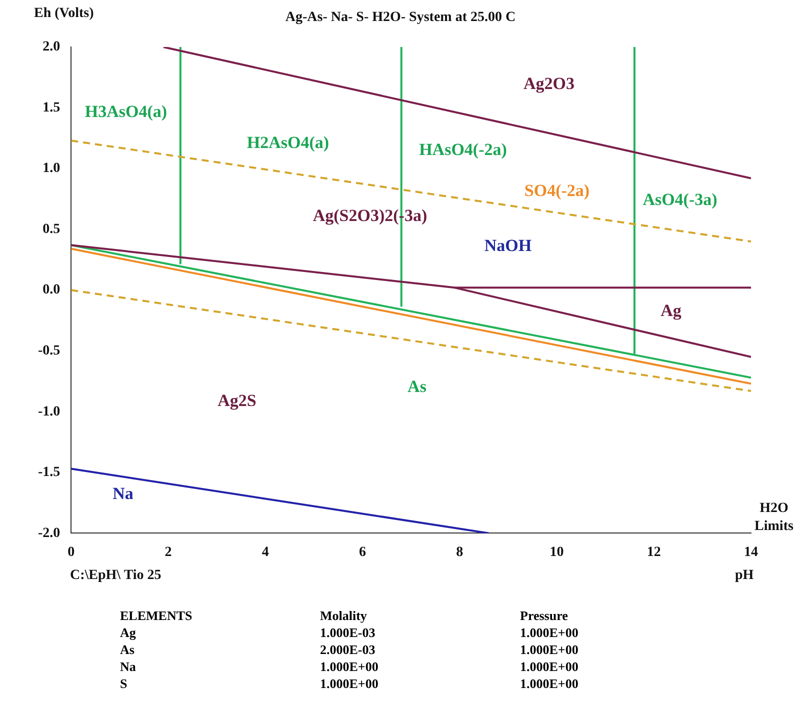 This screenshot has height=711, width=801. I want to click on text: C:\EpH\ Tio 25, so click(116, 576).